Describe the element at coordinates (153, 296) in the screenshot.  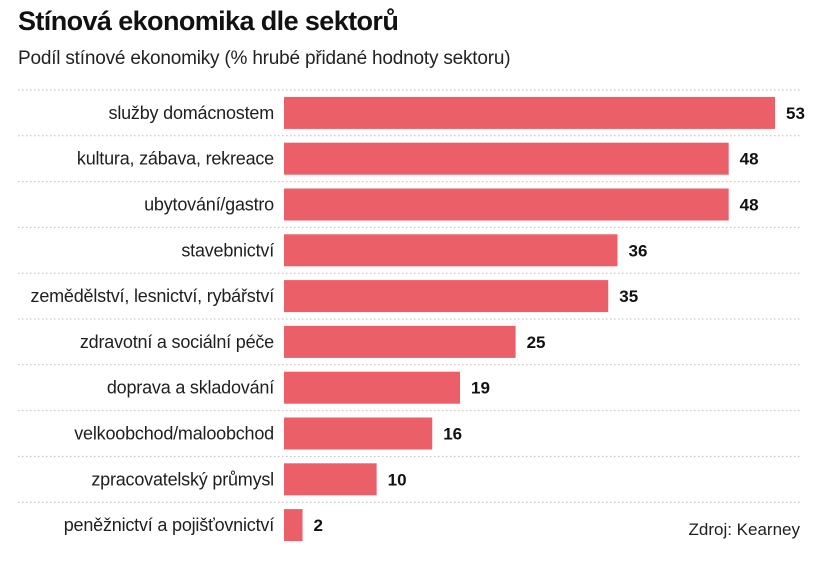
I see `category-label: zemědělství, lesnictví, rybářství` at that location.